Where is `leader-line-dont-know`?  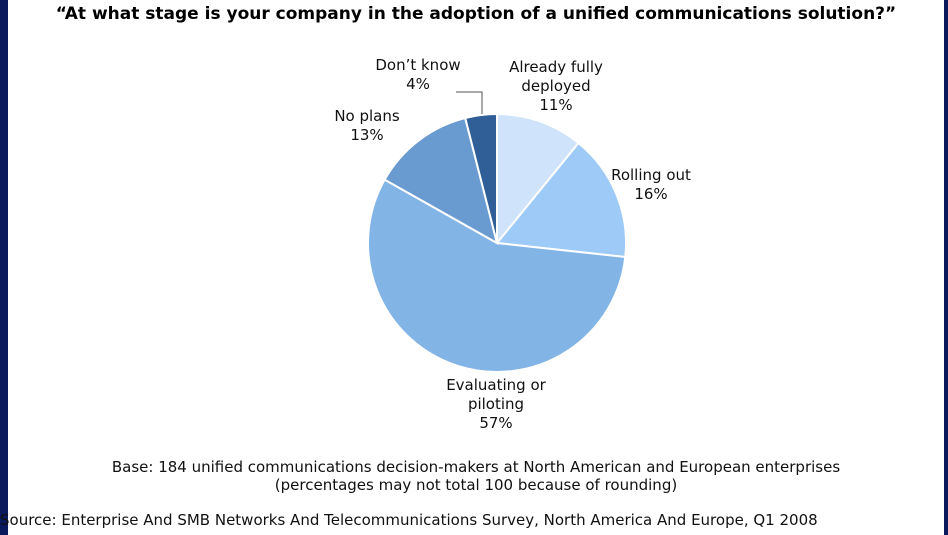 leader-line-dont-know is located at coordinates (469, 102).